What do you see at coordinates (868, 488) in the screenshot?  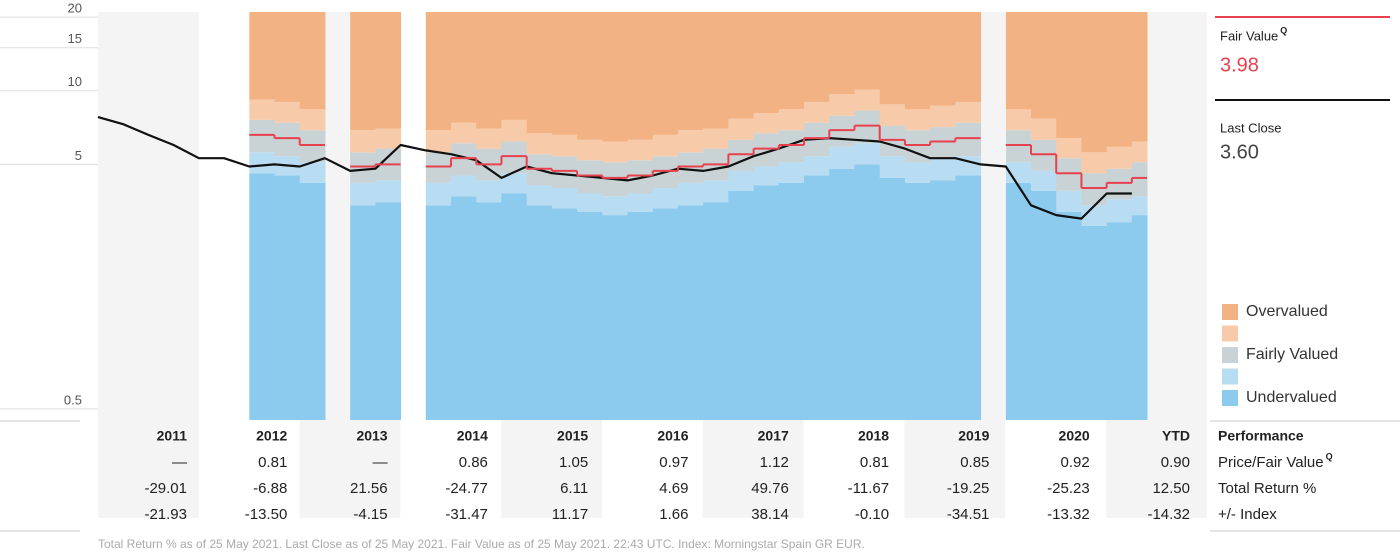 I see `table-cell: -11.67` at bounding box center [868, 488].